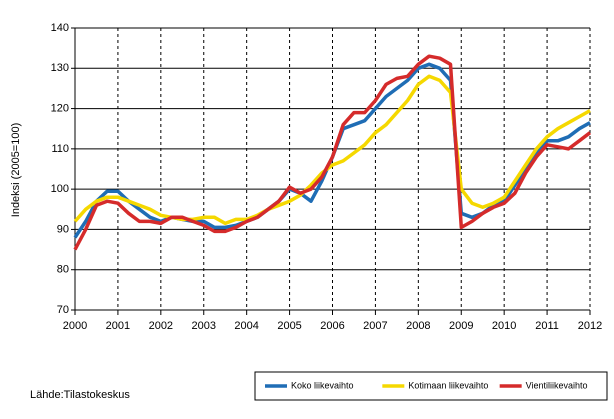 The width and height of the screenshot is (614, 419). Describe the element at coordinates (547, 326) in the screenshot. I see `x-tick-label: 2011` at that location.